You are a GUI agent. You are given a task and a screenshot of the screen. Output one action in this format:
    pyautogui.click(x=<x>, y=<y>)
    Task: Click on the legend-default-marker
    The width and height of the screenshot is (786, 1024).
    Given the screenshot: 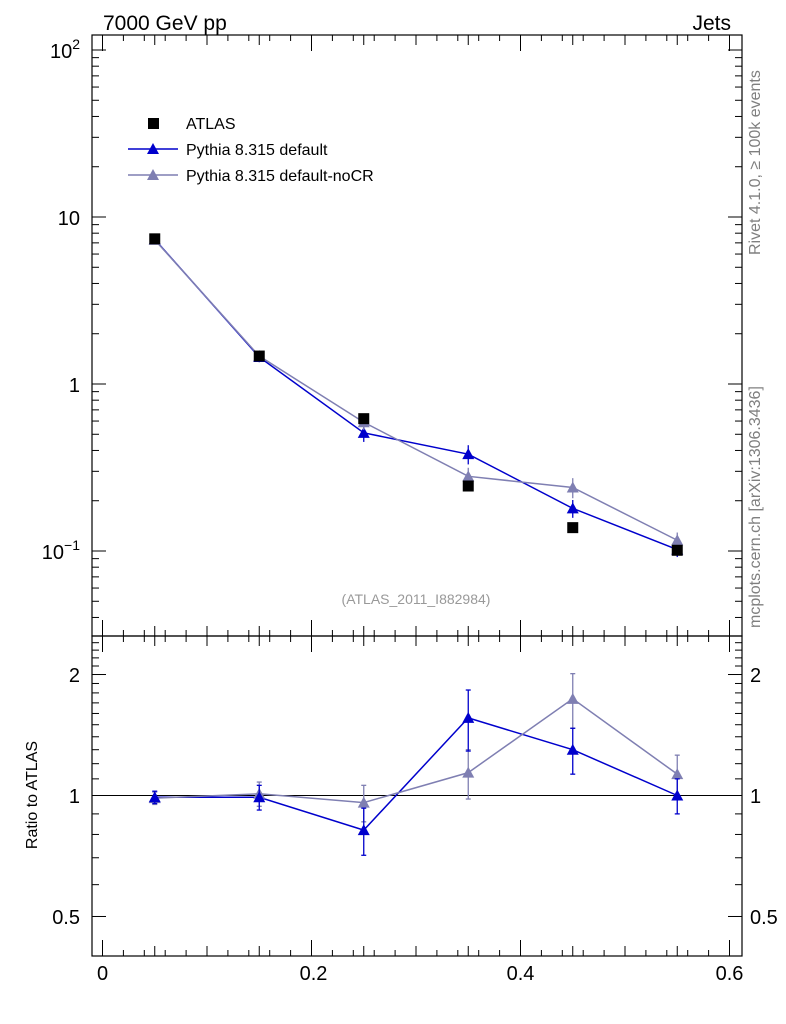 What is the action you would take?
    pyautogui.click(x=153, y=148)
    